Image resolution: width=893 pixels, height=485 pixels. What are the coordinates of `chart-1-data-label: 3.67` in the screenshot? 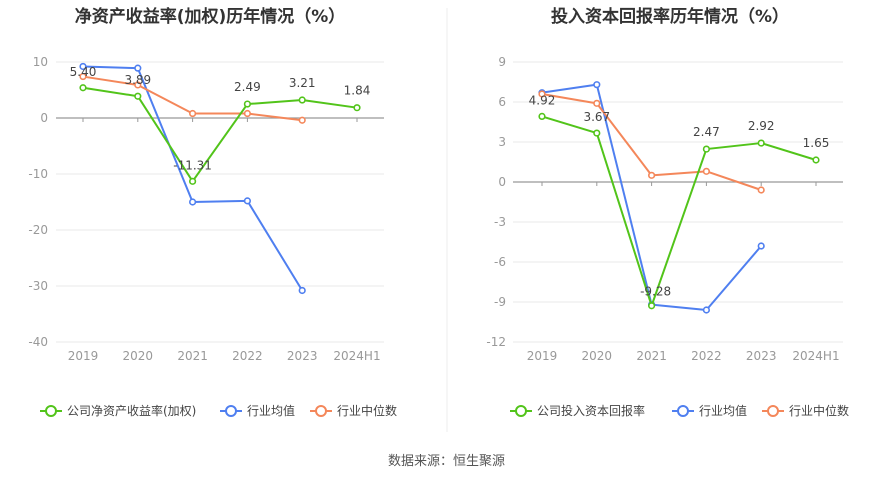 It's located at (596, 117).